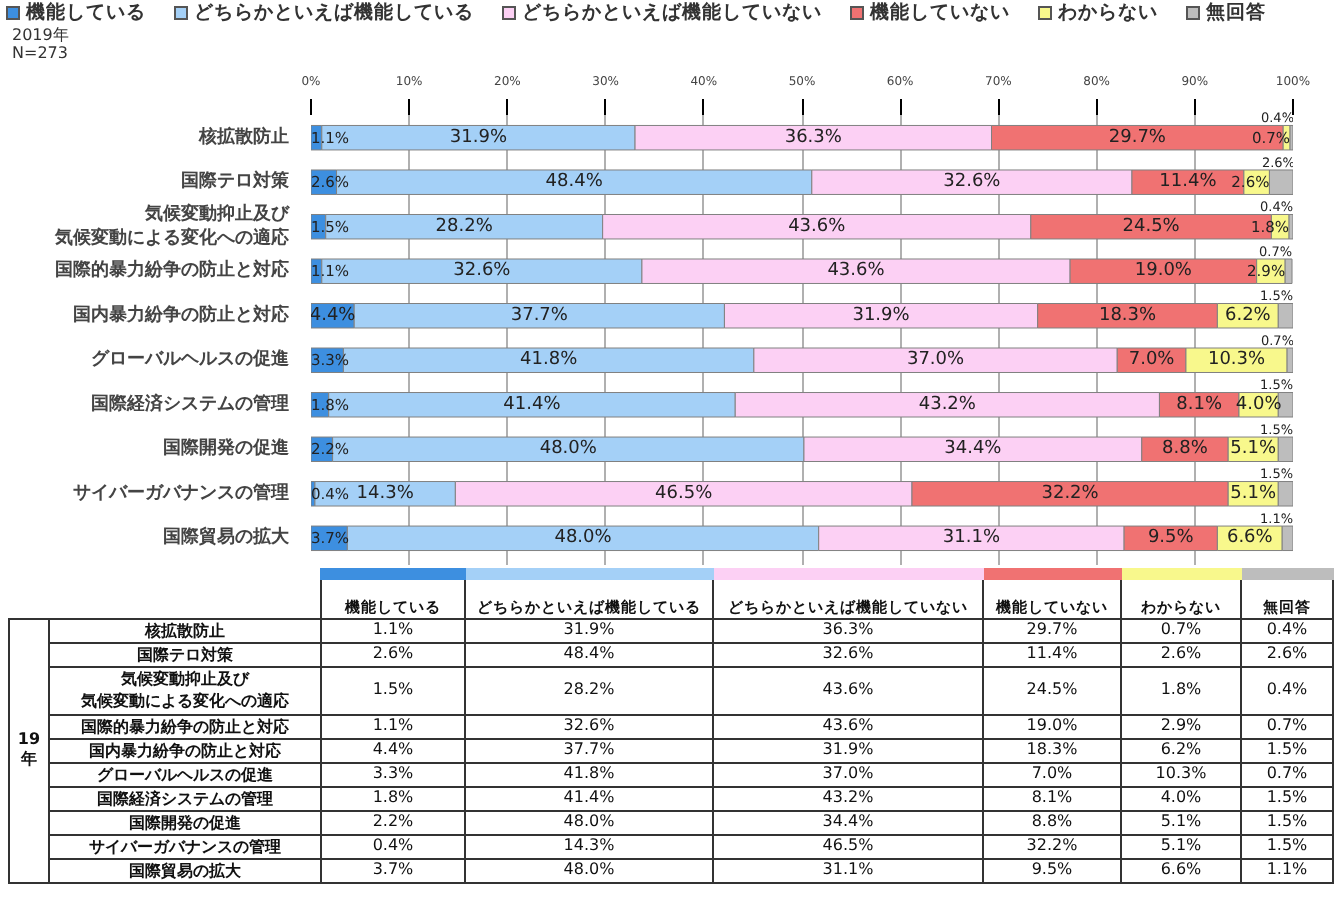 Image resolution: width=1340 pixels, height=912 pixels. What do you see at coordinates (671, 13) in the screenshot?
I see `legend-label: どちらかといえば機能していない` at bounding box center [671, 13].